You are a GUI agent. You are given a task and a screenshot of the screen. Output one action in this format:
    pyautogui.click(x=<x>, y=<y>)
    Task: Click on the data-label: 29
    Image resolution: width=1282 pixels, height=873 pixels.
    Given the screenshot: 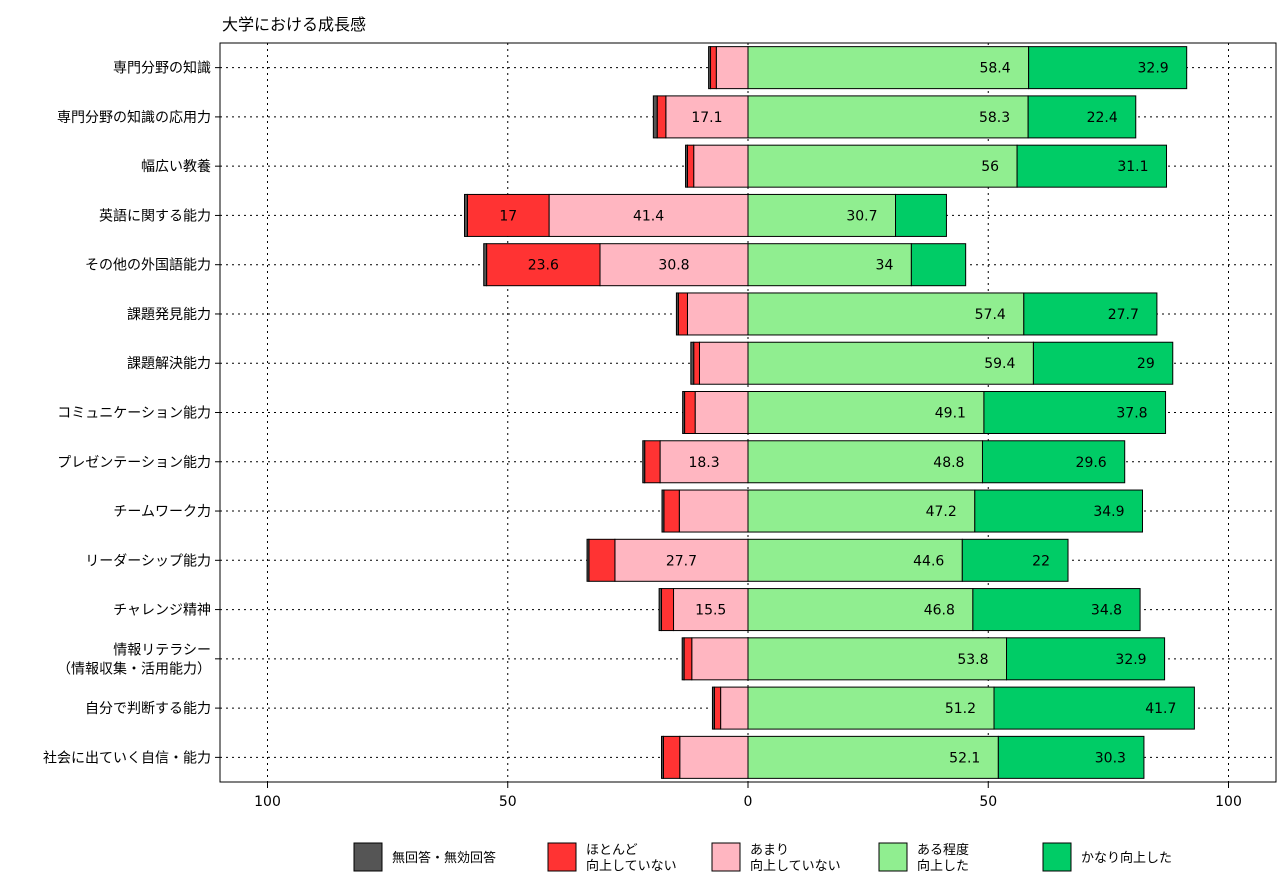 What is the action you would take?
    pyautogui.click(x=1146, y=364)
    